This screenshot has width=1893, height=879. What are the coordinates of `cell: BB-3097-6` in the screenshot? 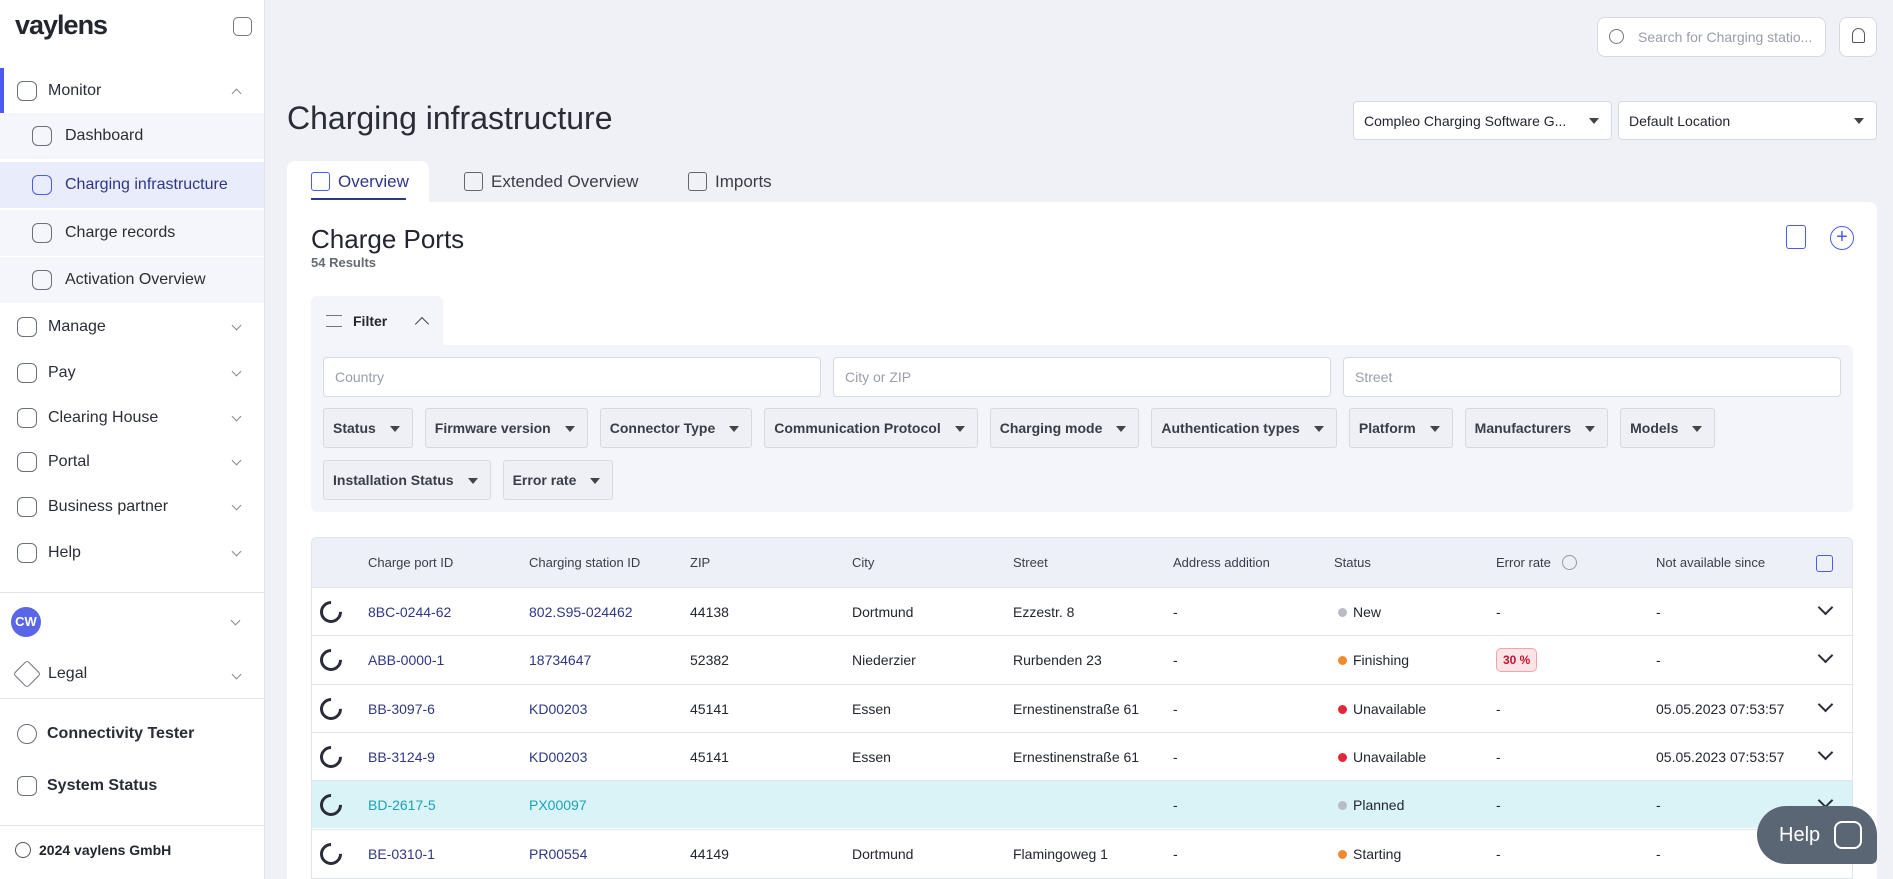 It's located at (401, 708).